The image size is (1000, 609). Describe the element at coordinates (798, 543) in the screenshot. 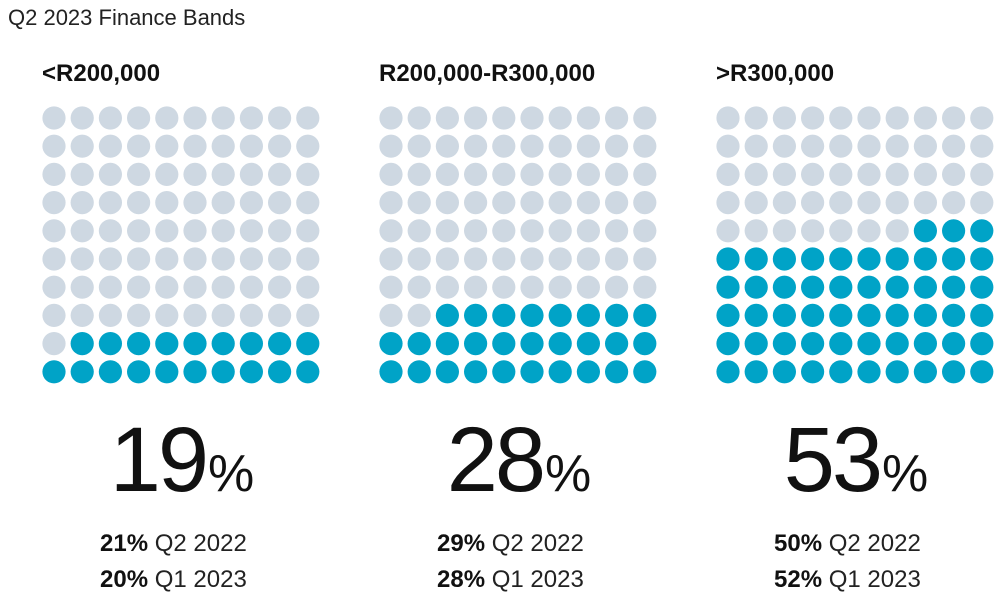

I see `comparison-value: 50%` at that location.